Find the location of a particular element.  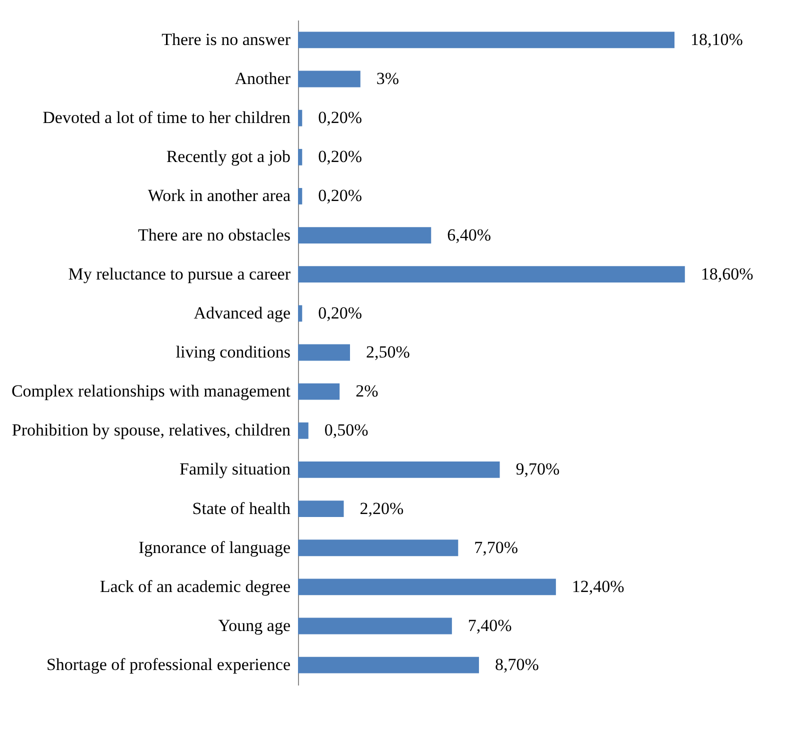

data-label: 3% is located at coordinates (388, 78).